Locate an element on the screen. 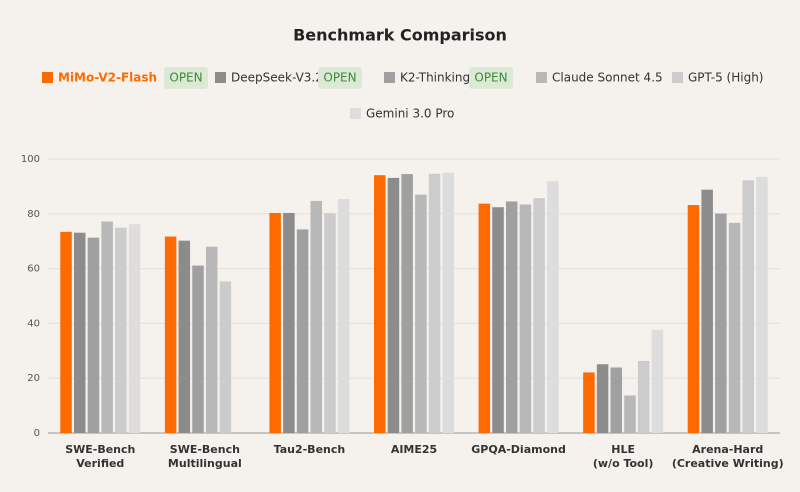 This screenshot has height=492, width=800. y-tick-label: 40 is located at coordinates (33, 323).